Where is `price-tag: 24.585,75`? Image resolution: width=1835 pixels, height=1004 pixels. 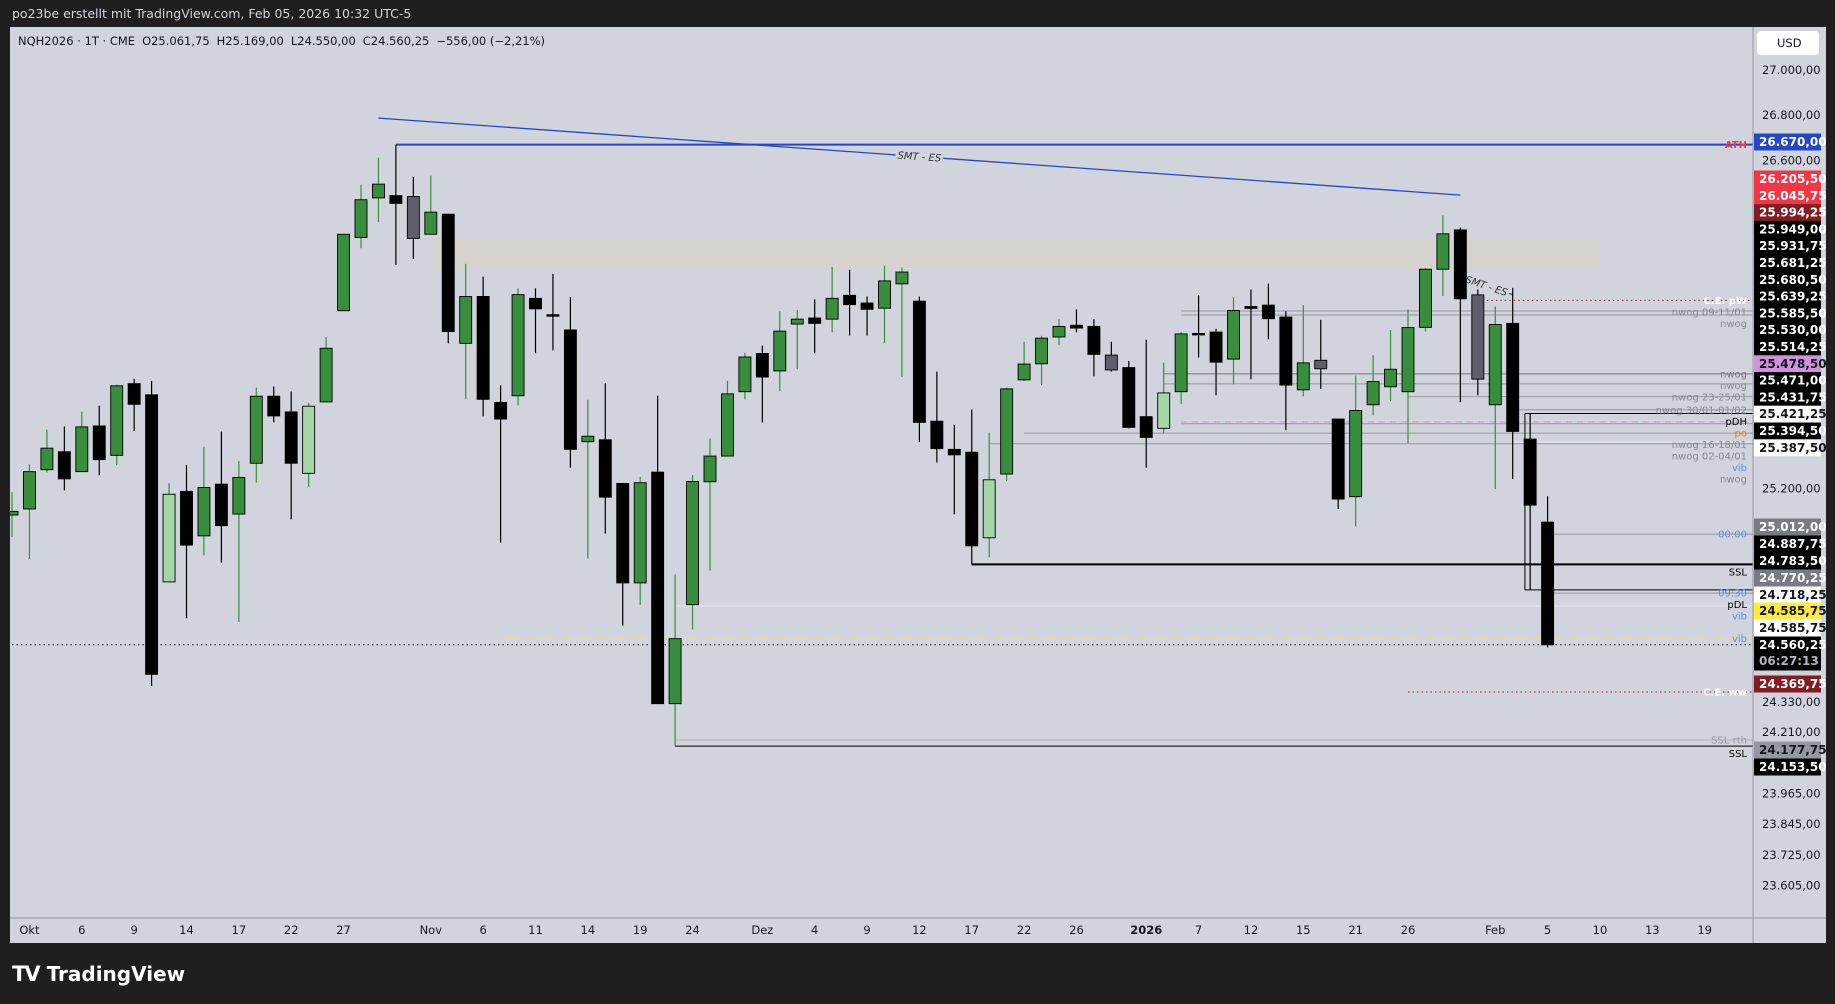
price-tag: 24.585,75 is located at coordinates (1790, 611).